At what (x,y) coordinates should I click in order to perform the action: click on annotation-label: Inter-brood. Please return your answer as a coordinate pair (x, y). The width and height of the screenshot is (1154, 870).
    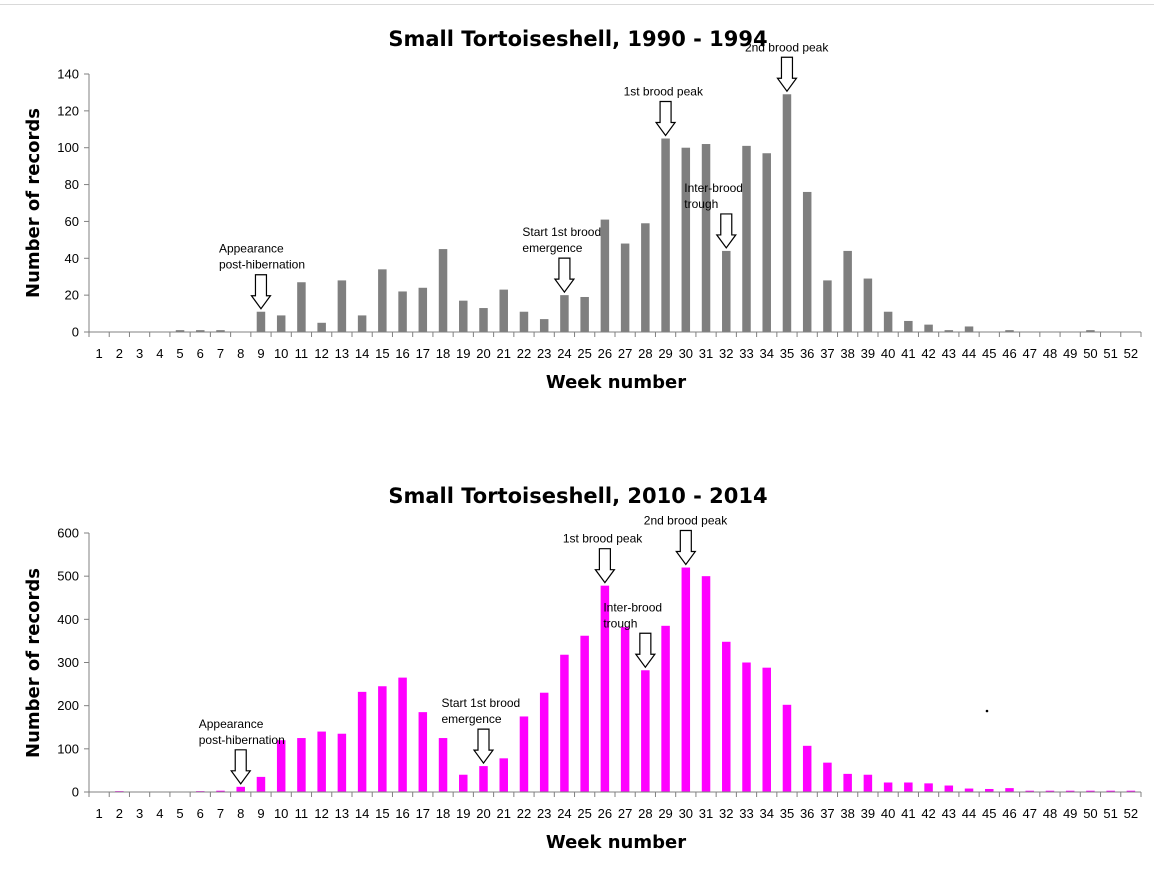
    Looking at the image, I should click on (632, 607).